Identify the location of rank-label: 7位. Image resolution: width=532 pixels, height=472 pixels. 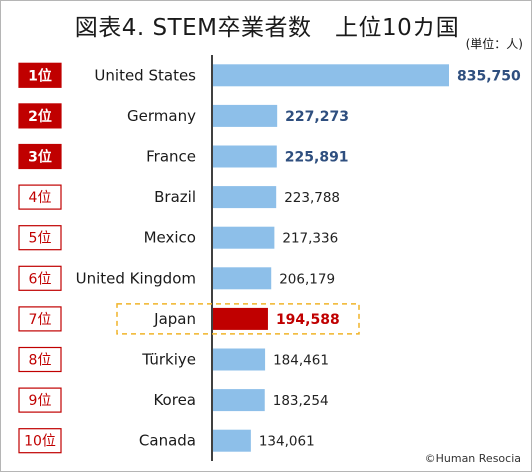
(40, 320).